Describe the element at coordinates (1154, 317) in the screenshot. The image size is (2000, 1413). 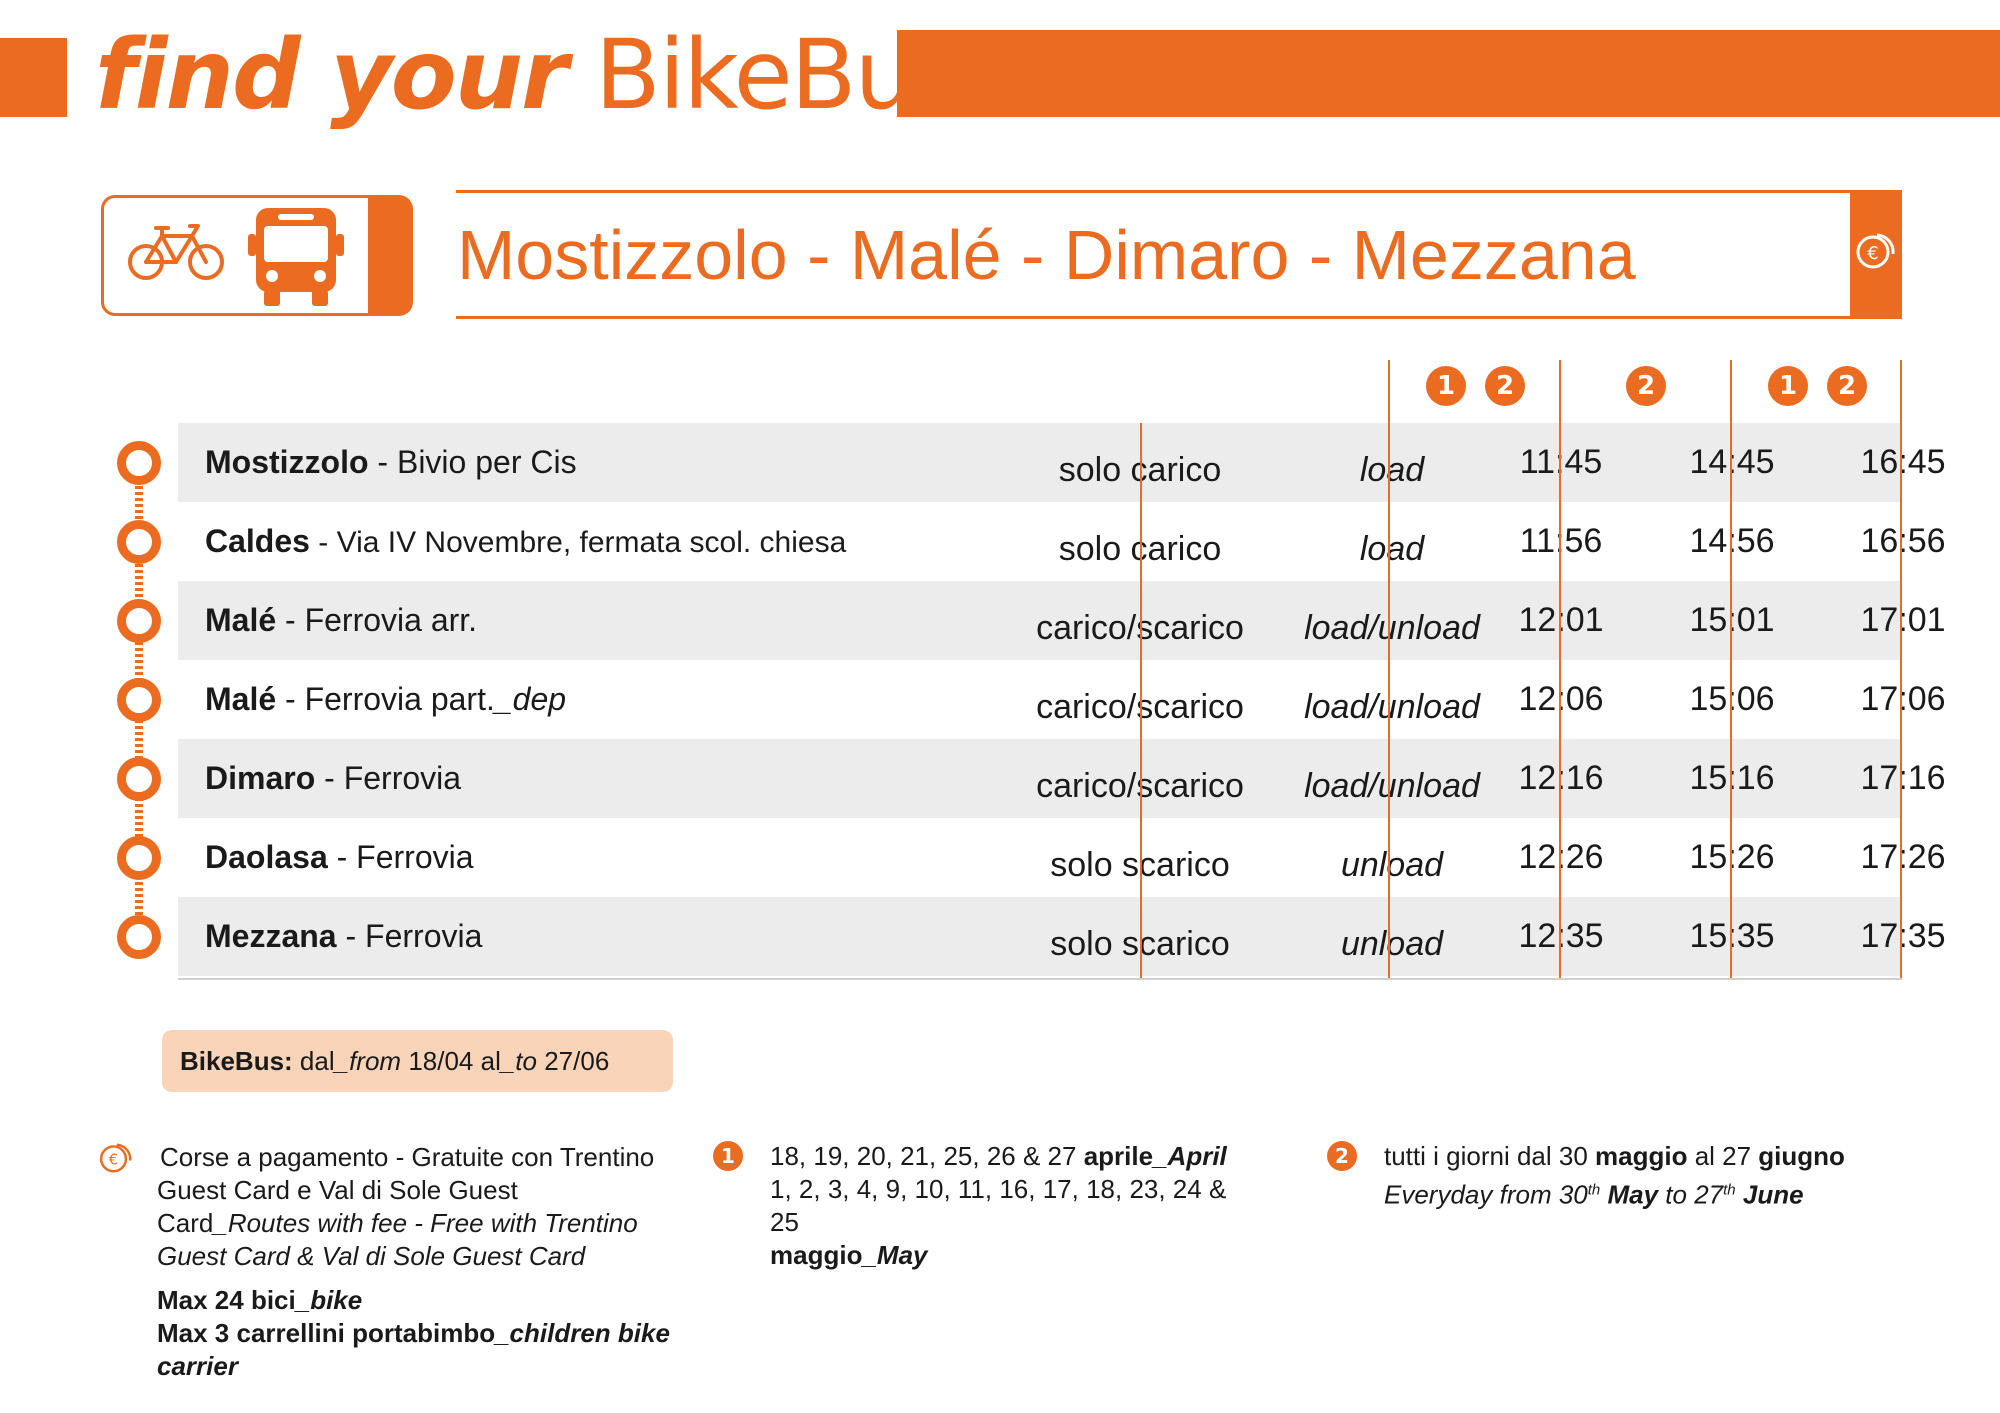
I see `route-title-rule-bottom` at that location.